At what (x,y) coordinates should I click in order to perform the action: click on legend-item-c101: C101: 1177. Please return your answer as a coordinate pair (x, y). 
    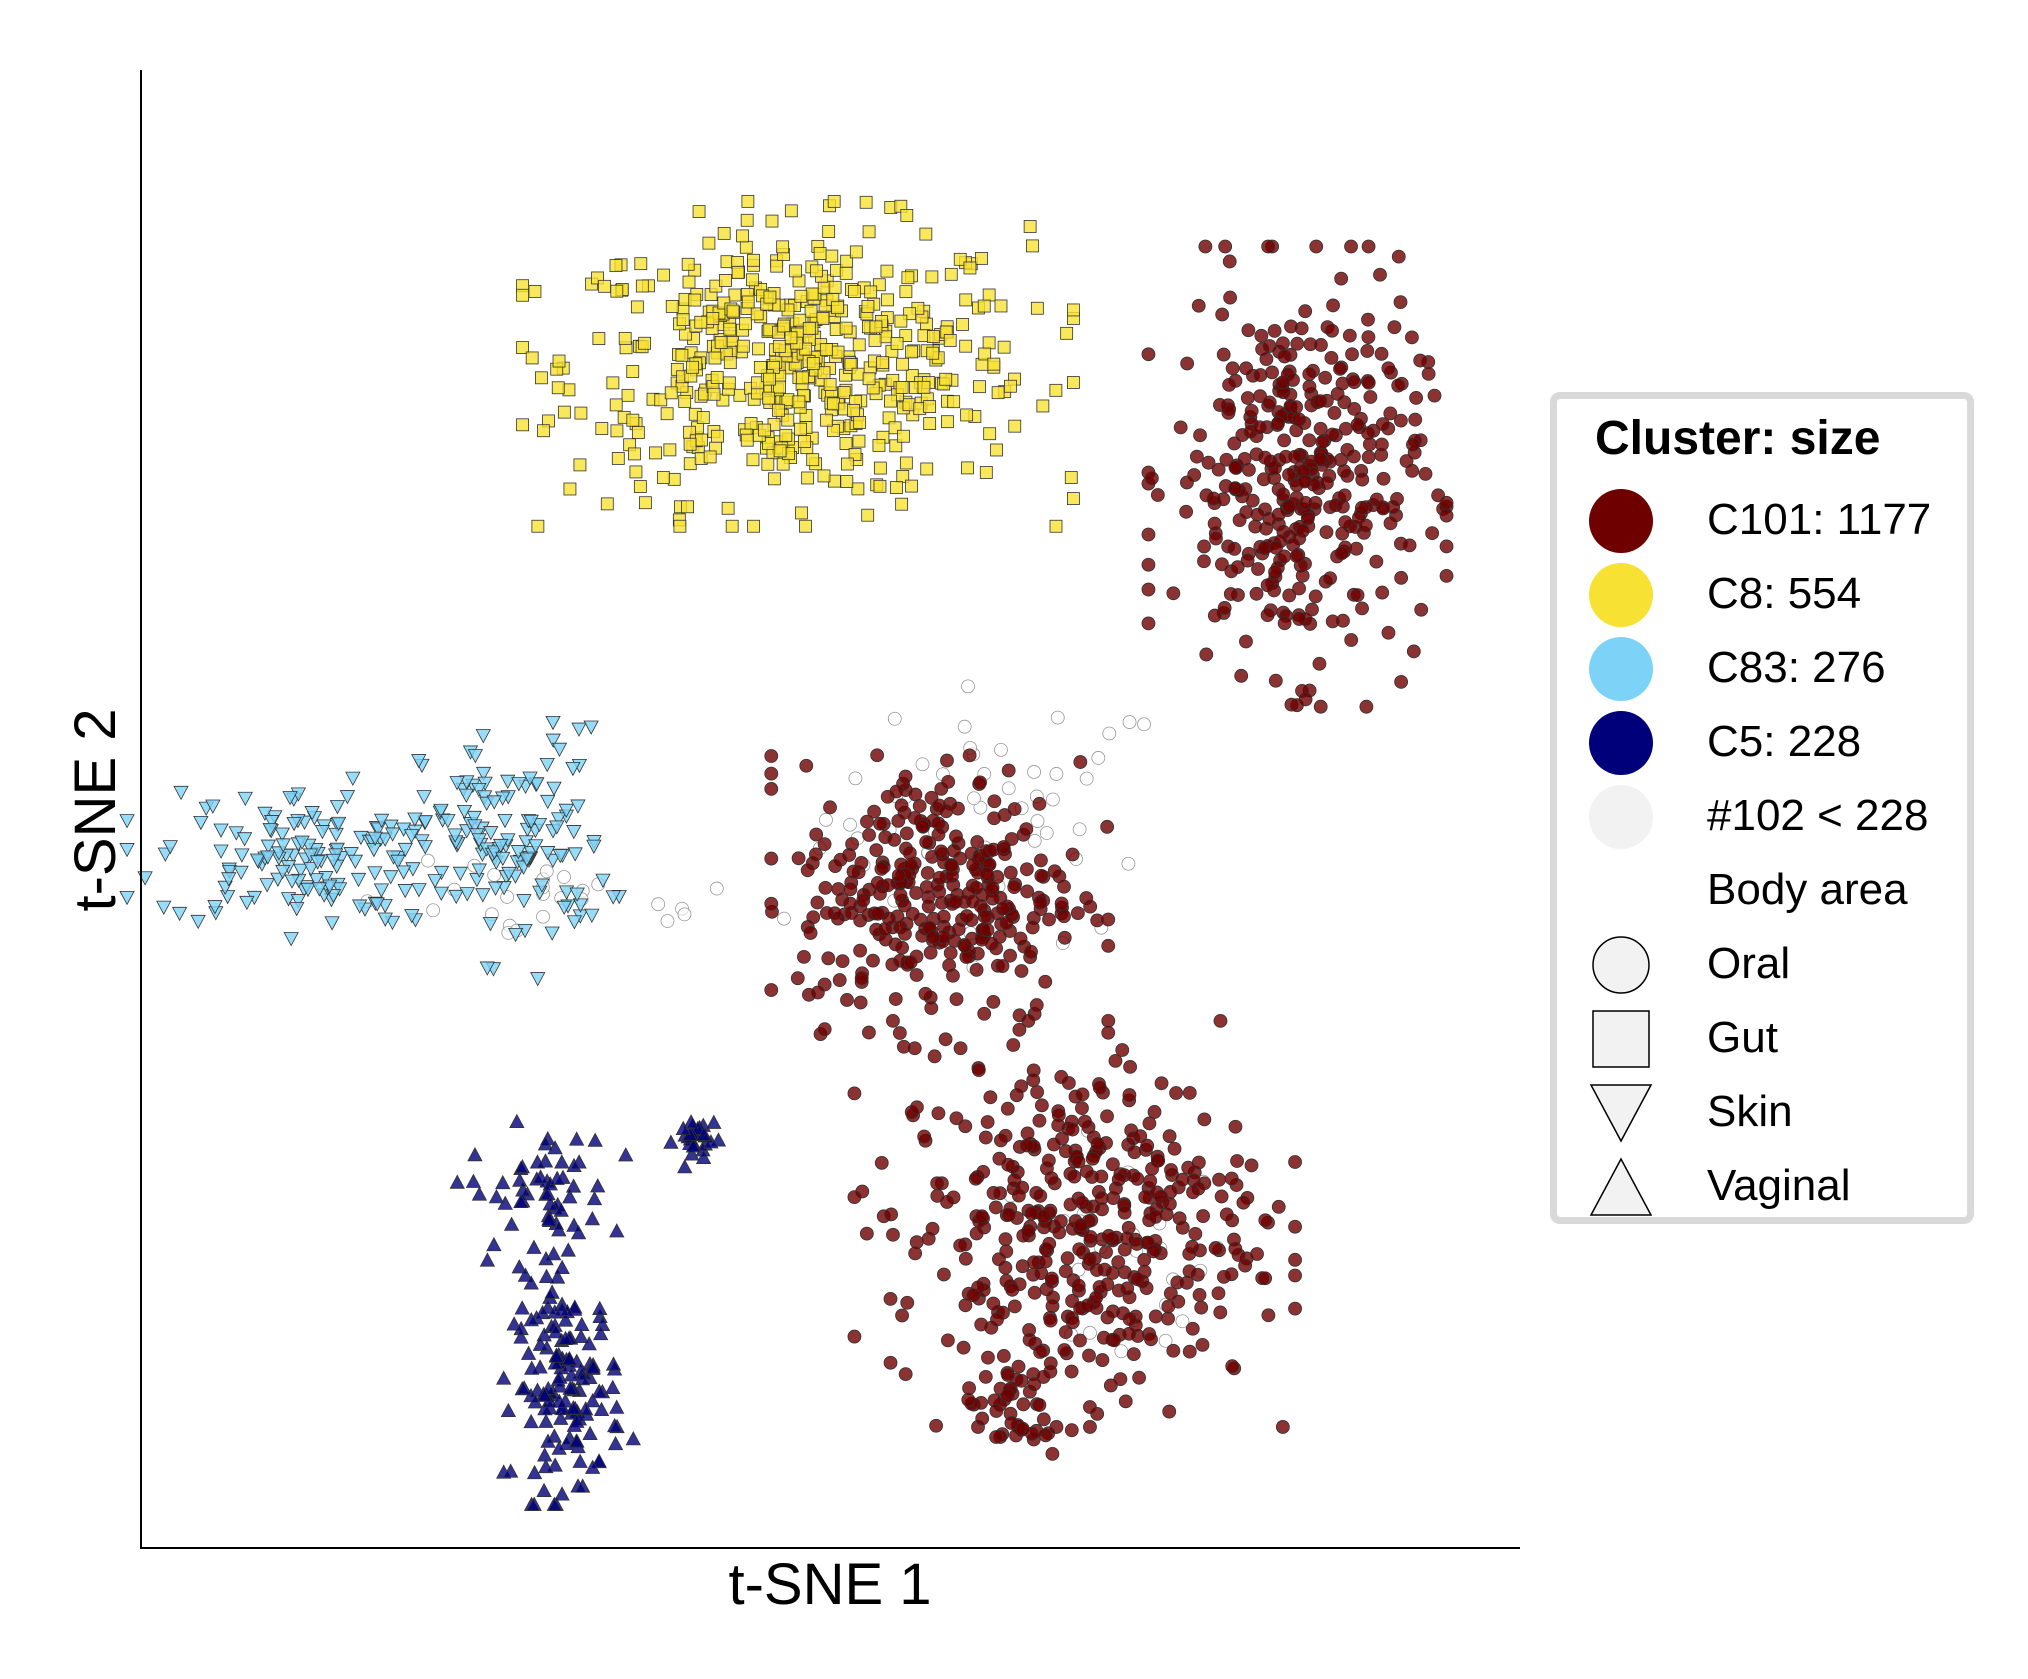
    Looking at the image, I should click on (1762, 520).